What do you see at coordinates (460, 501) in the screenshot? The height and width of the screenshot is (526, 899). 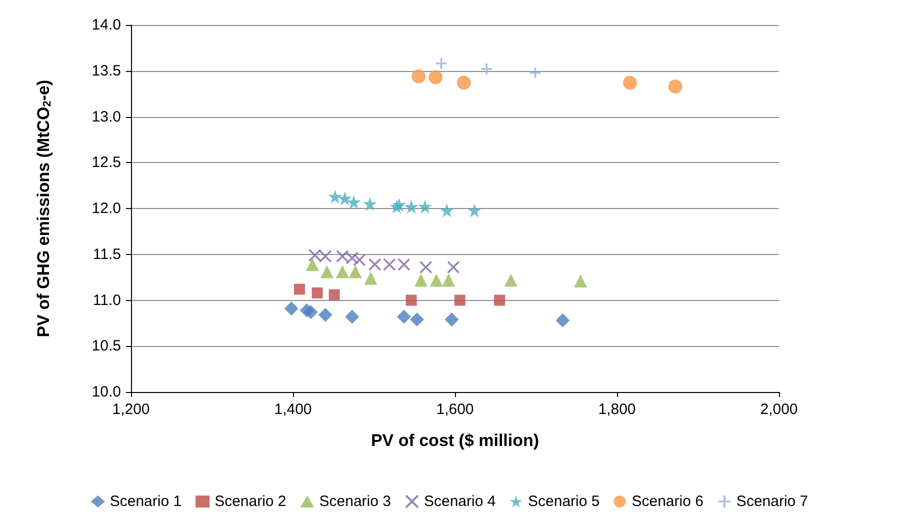 I see `legend-label: Scenario 4` at bounding box center [460, 501].